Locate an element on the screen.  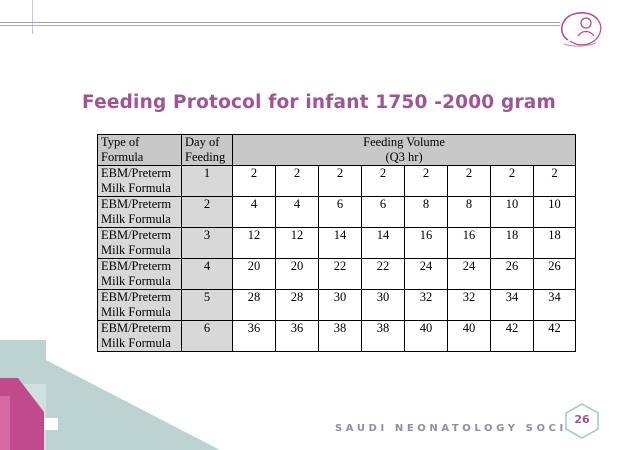
top-horizontal-rule is located at coordinates (280, 22).